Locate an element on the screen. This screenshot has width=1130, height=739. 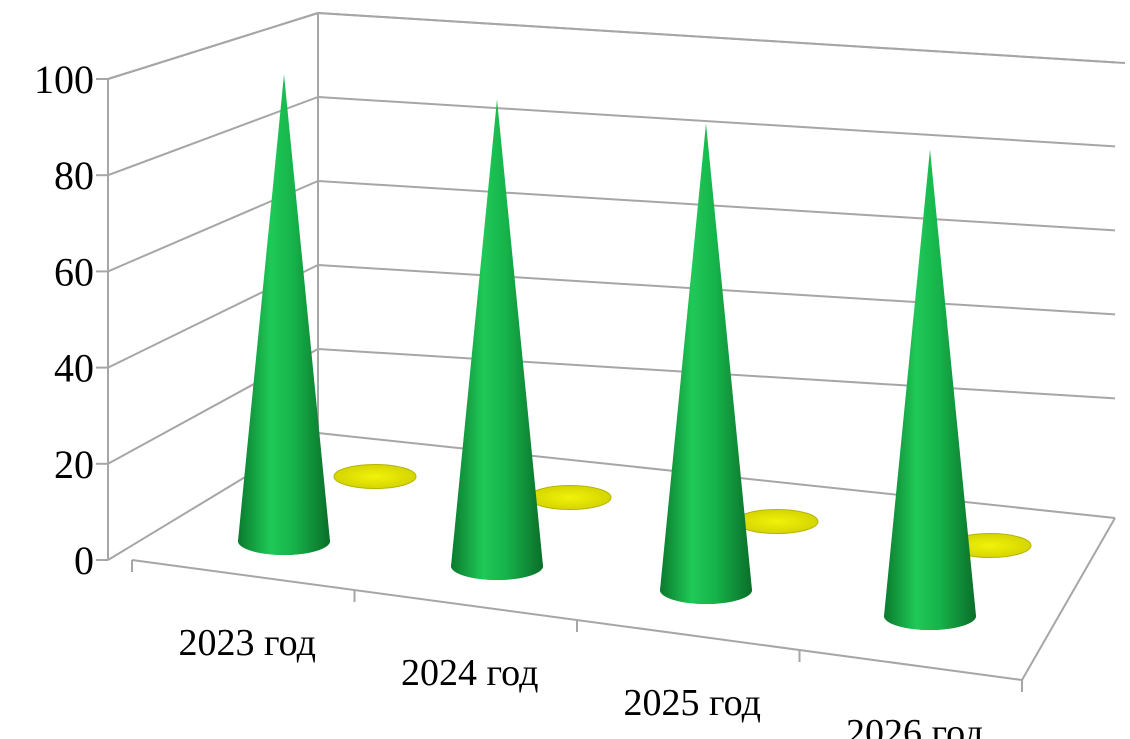
x-category-label: 2024 год is located at coordinates (469, 673).